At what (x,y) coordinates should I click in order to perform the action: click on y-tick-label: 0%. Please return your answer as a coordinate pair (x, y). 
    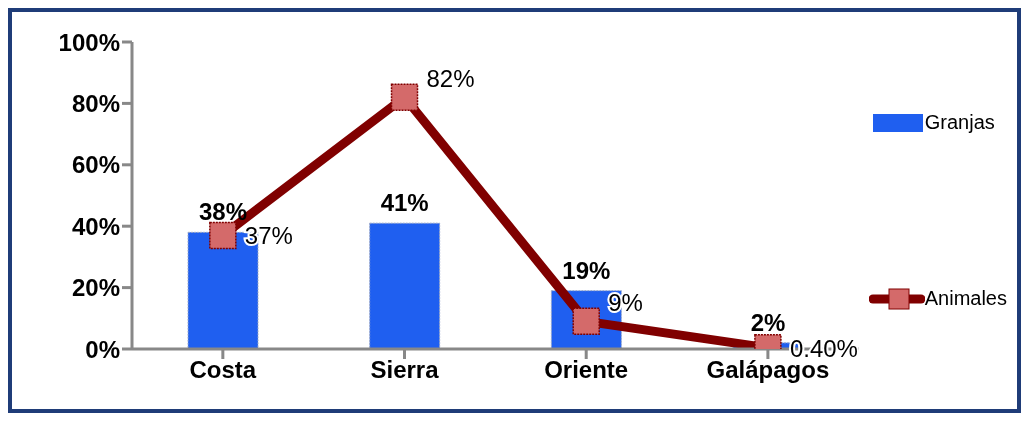
    Looking at the image, I should click on (102, 349).